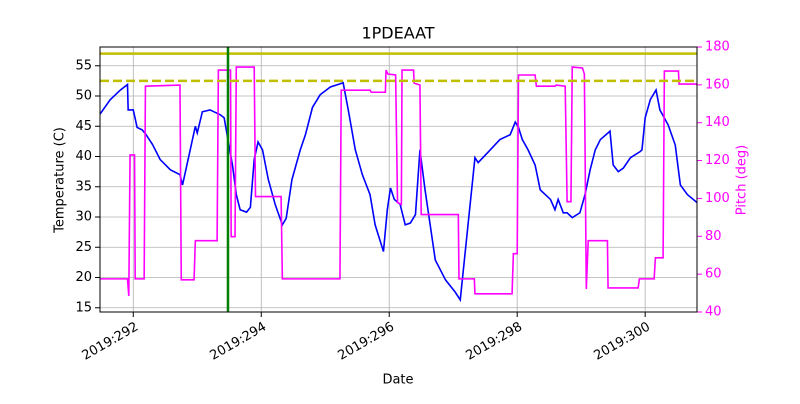 Image resolution: width=800 pixels, height=404 pixels. Describe the element at coordinates (713, 312) in the screenshot. I see `y2-tick-label: 40` at that location.